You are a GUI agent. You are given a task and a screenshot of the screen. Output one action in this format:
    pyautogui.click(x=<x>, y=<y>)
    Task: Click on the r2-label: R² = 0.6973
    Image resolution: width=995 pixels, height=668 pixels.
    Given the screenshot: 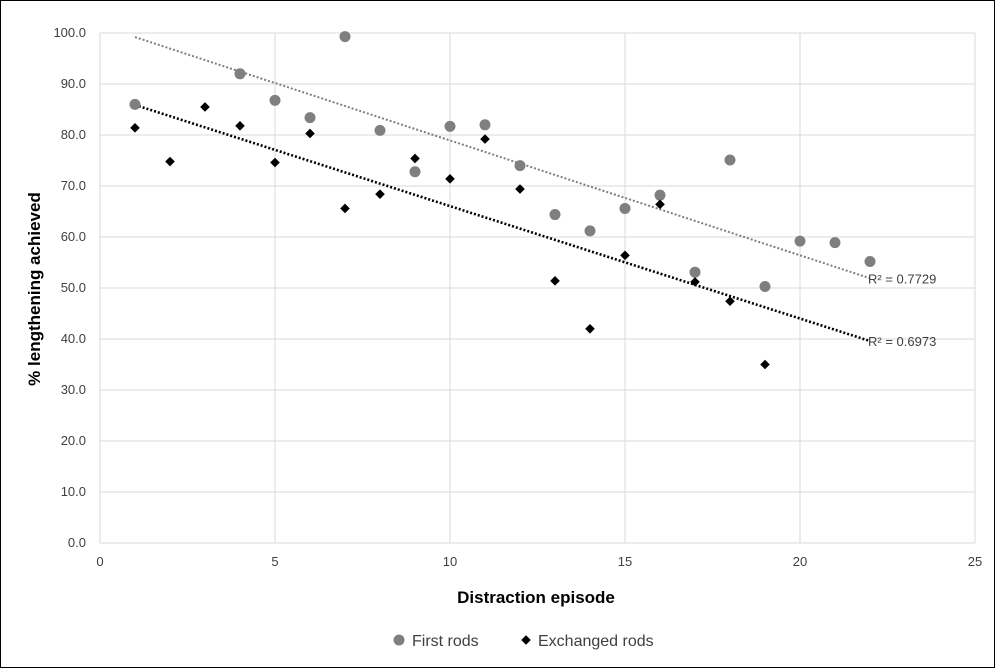 What is the action you would take?
    pyautogui.click(x=902, y=341)
    